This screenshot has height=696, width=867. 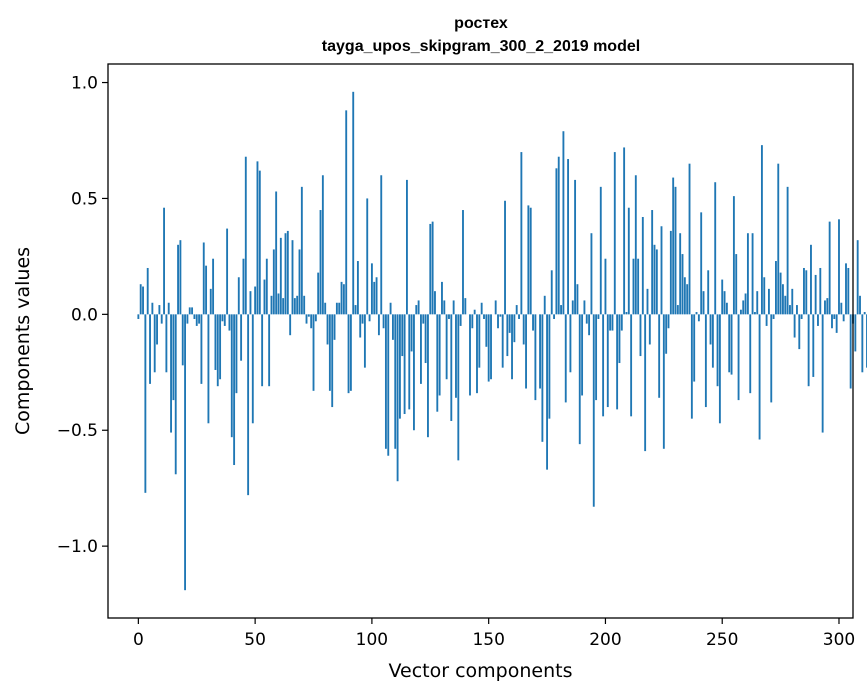 What do you see at coordinates (488, 640) in the screenshot?
I see `x-tick-label: 150` at bounding box center [488, 640].